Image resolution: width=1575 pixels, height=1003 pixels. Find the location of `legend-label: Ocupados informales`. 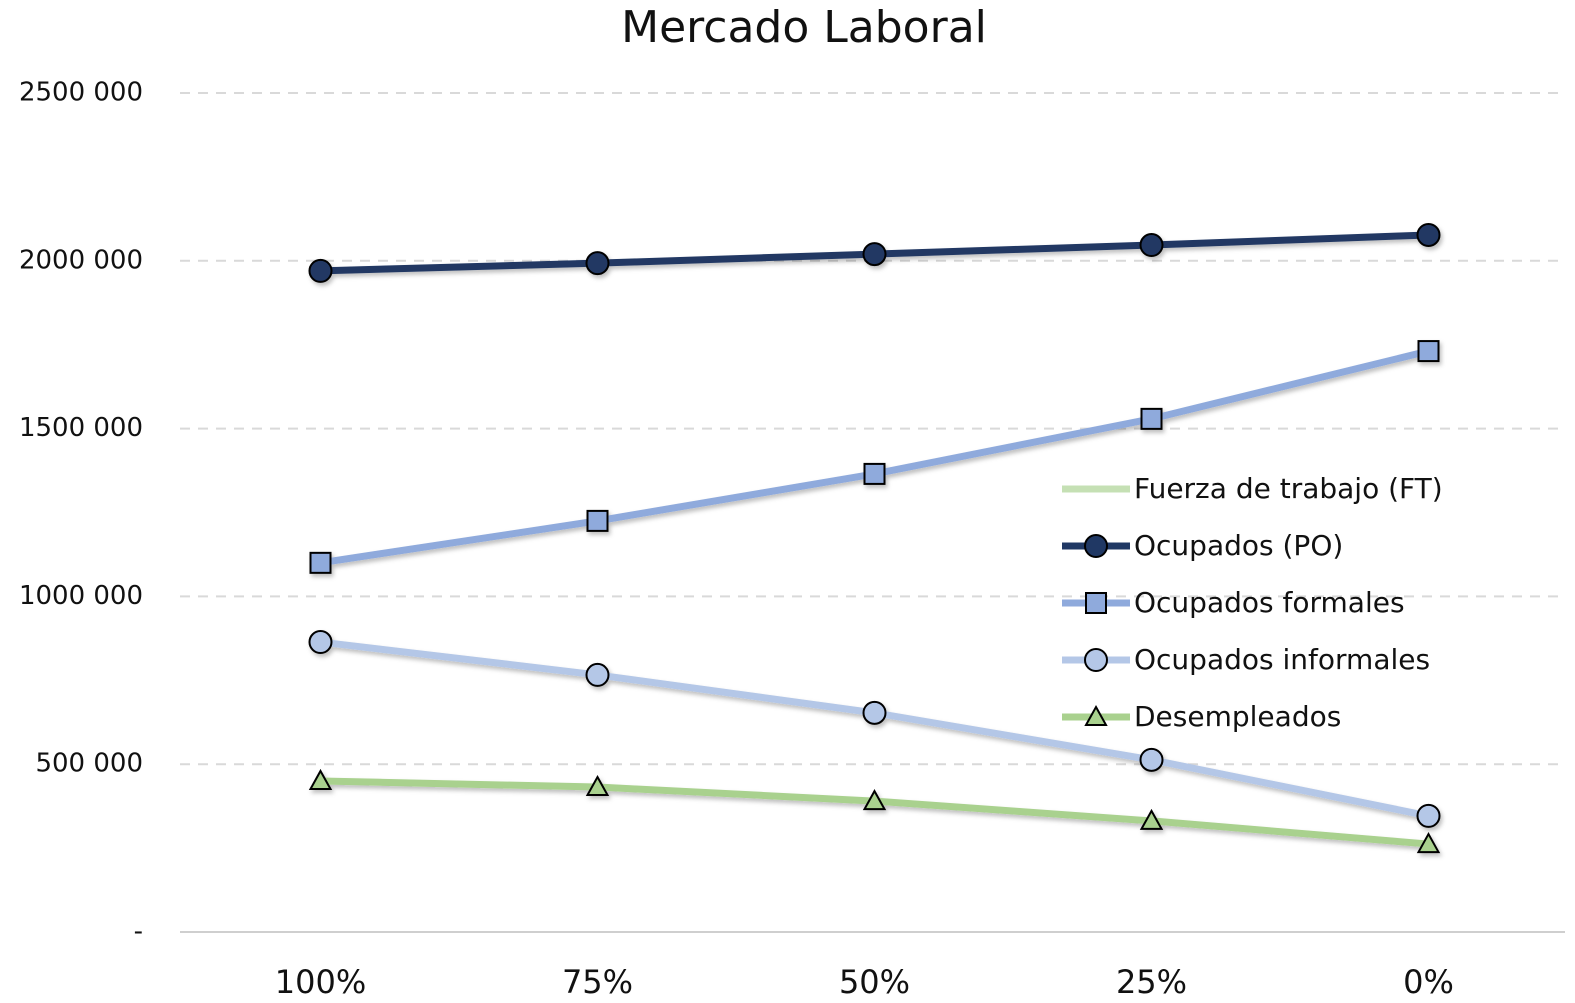

legend-label: Ocupados informales is located at coordinates (1282, 659).